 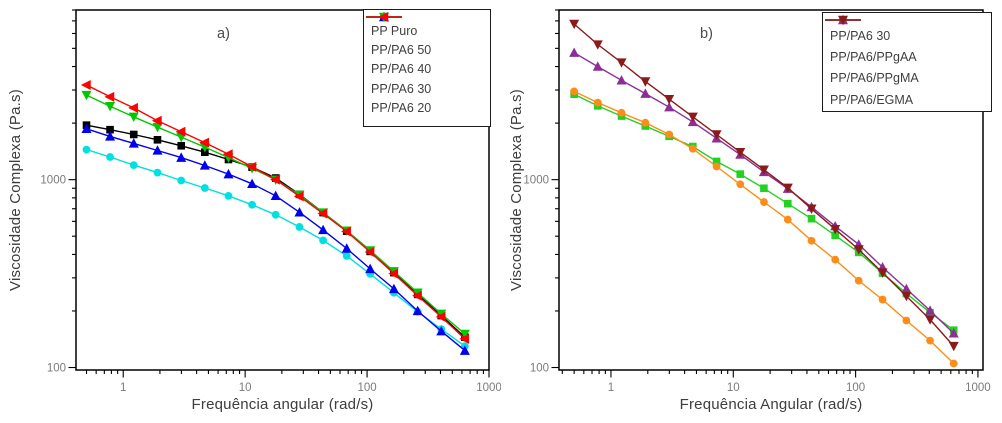 What do you see at coordinates (771, 404) in the screenshot?
I see `panel-b-xlabel: Frequência Angular (rad/s)` at bounding box center [771, 404].